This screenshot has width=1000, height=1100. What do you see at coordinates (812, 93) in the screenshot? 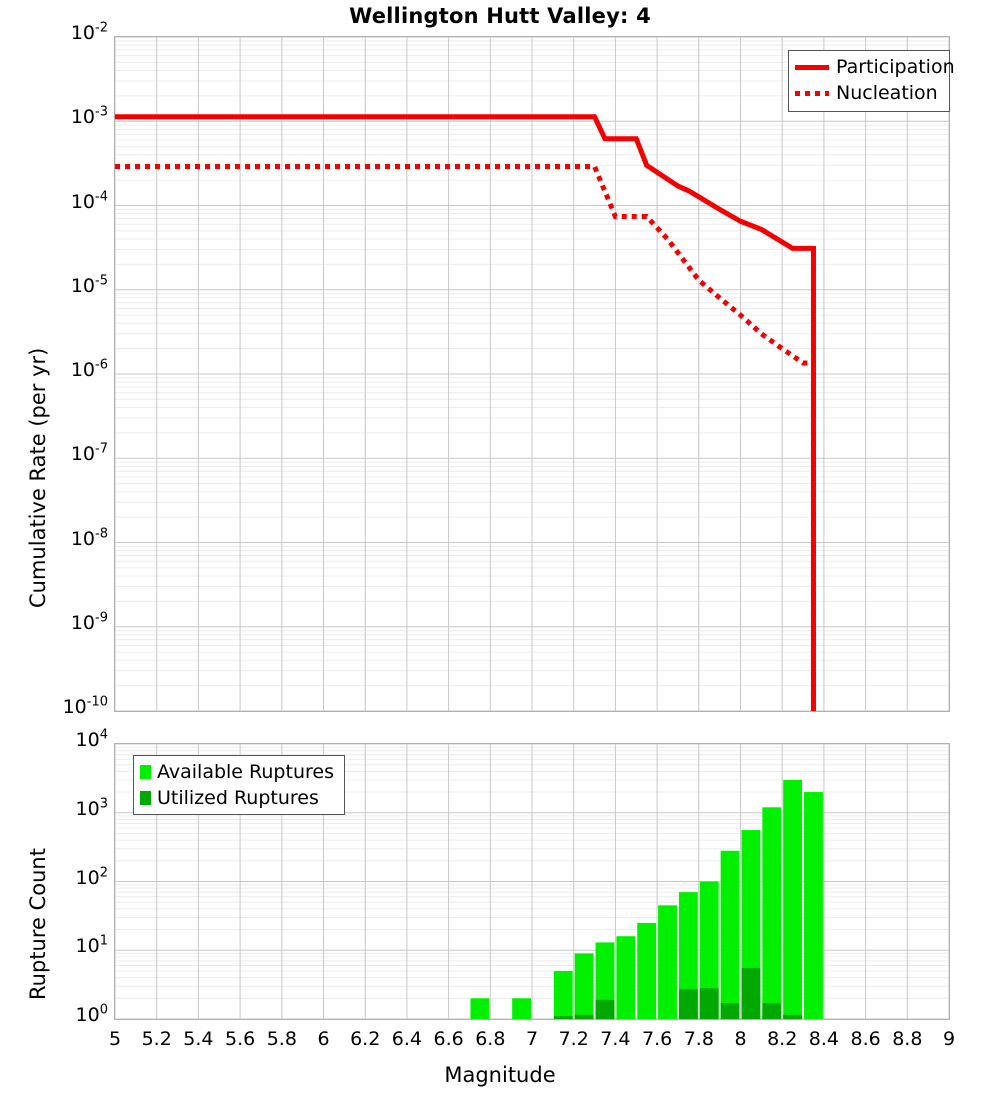
I see `nucleation-line-swatch-icon` at bounding box center [812, 93].